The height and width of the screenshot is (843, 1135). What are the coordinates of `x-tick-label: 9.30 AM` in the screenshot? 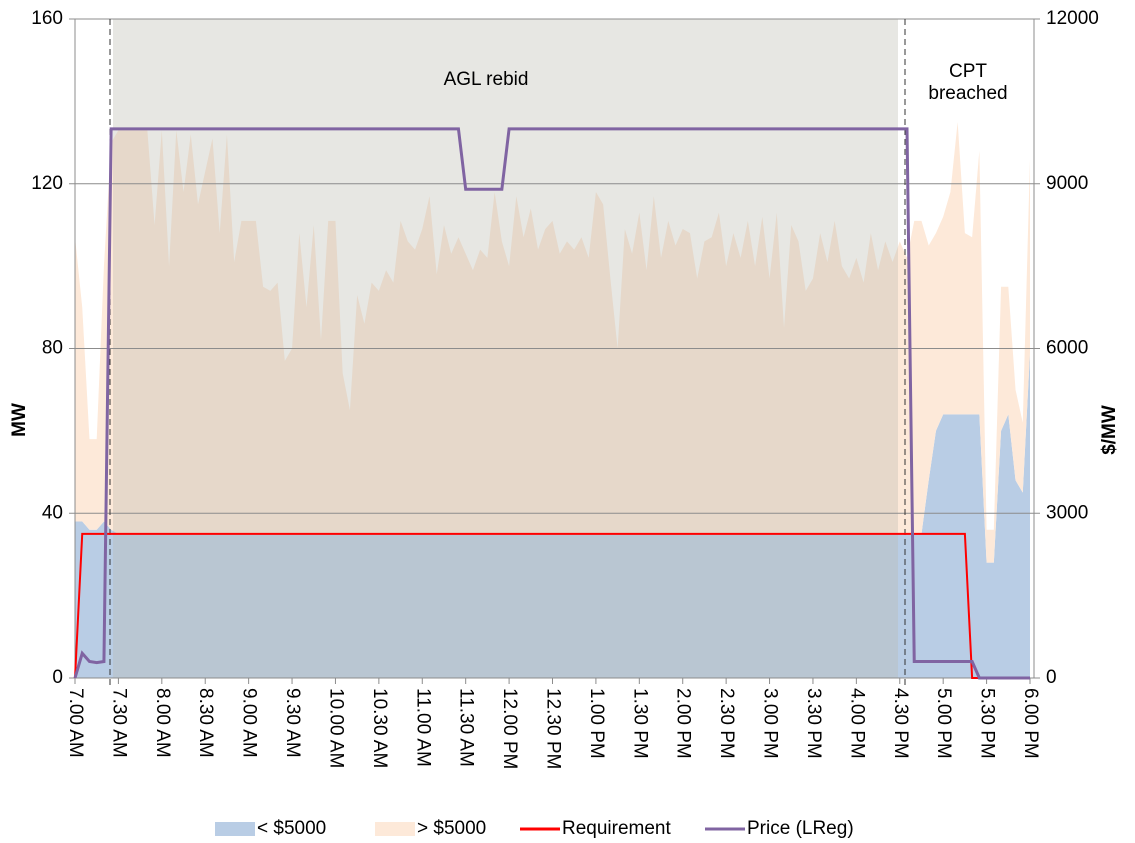 It's located at (292, 723).